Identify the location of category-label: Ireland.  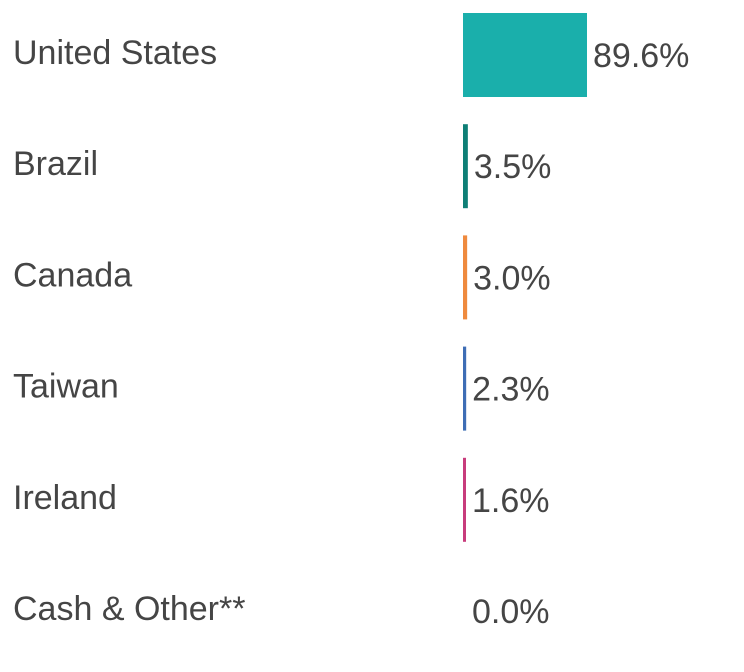
(65, 498).